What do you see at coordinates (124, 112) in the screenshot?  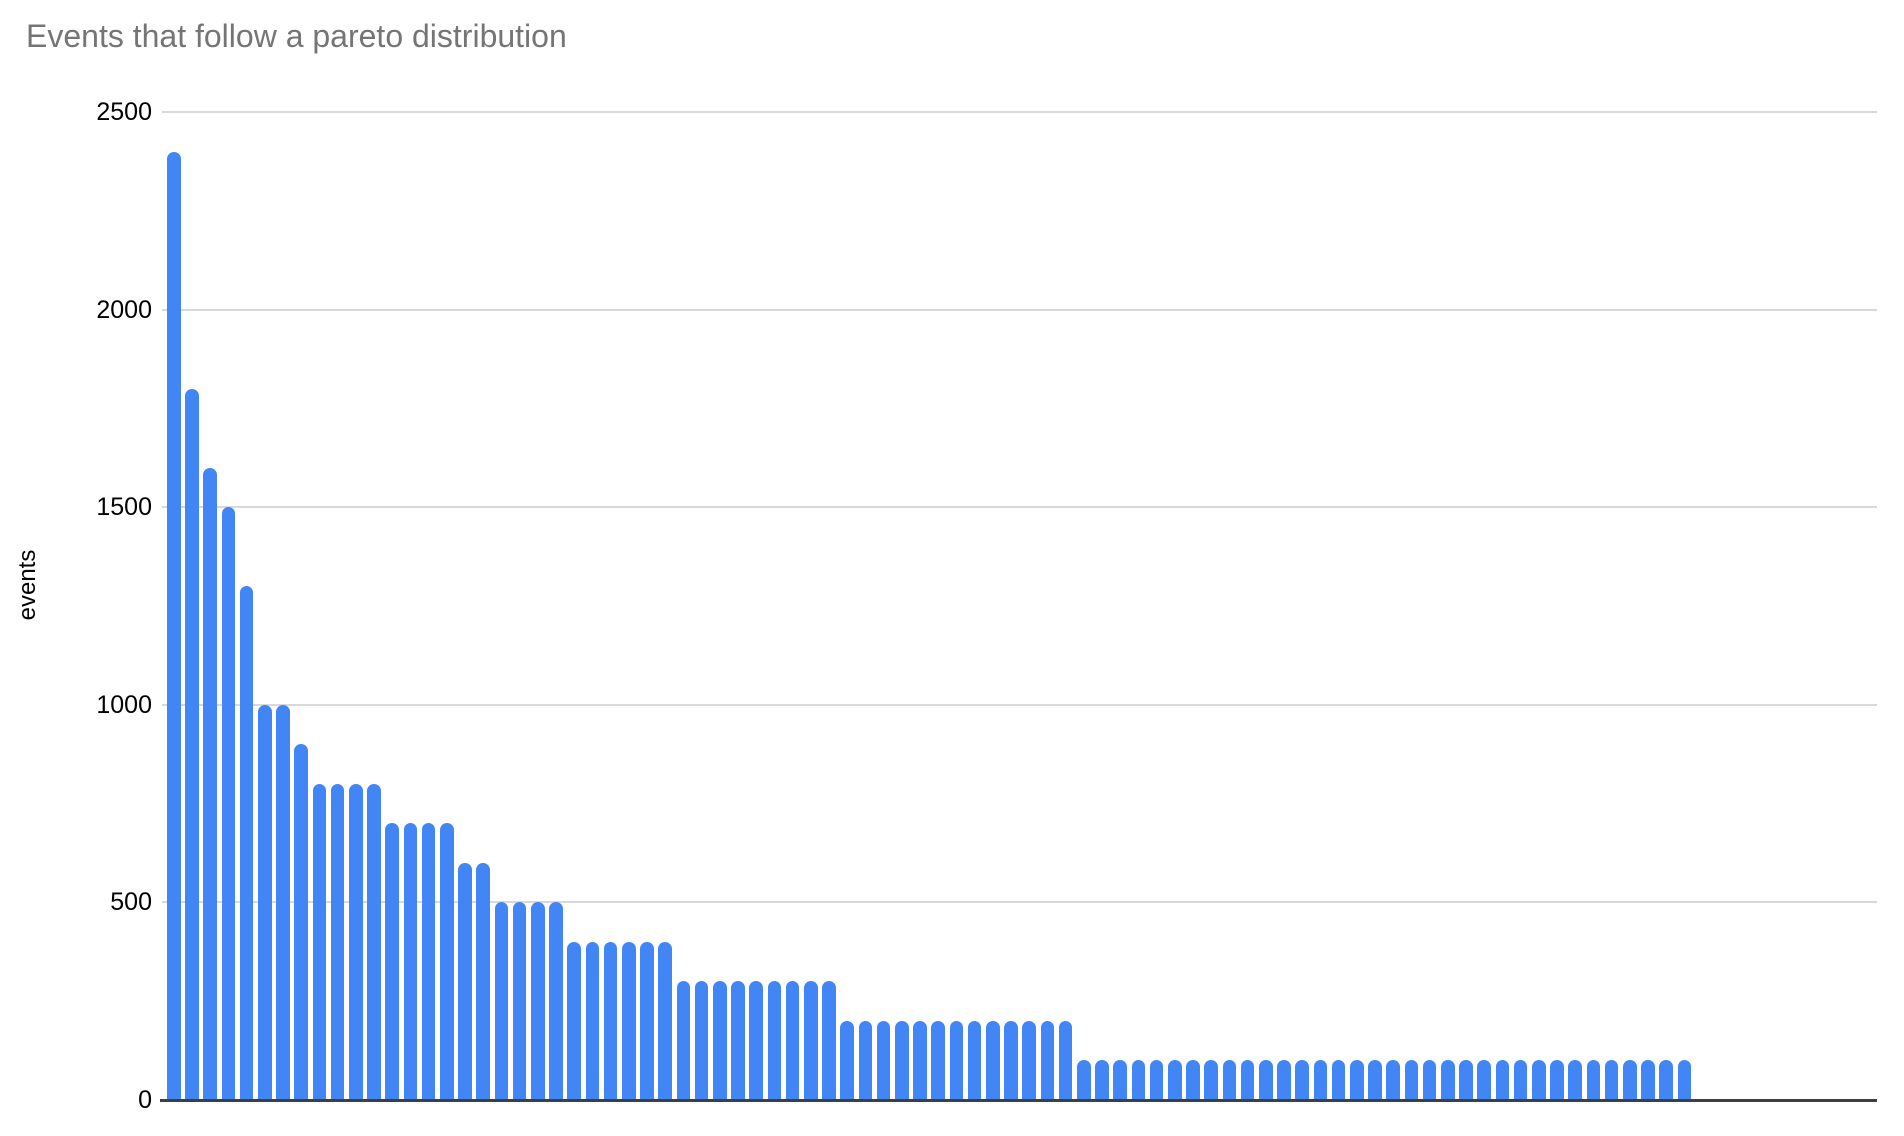 I see `y-tick-label: 2500` at bounding box center [124, 112].